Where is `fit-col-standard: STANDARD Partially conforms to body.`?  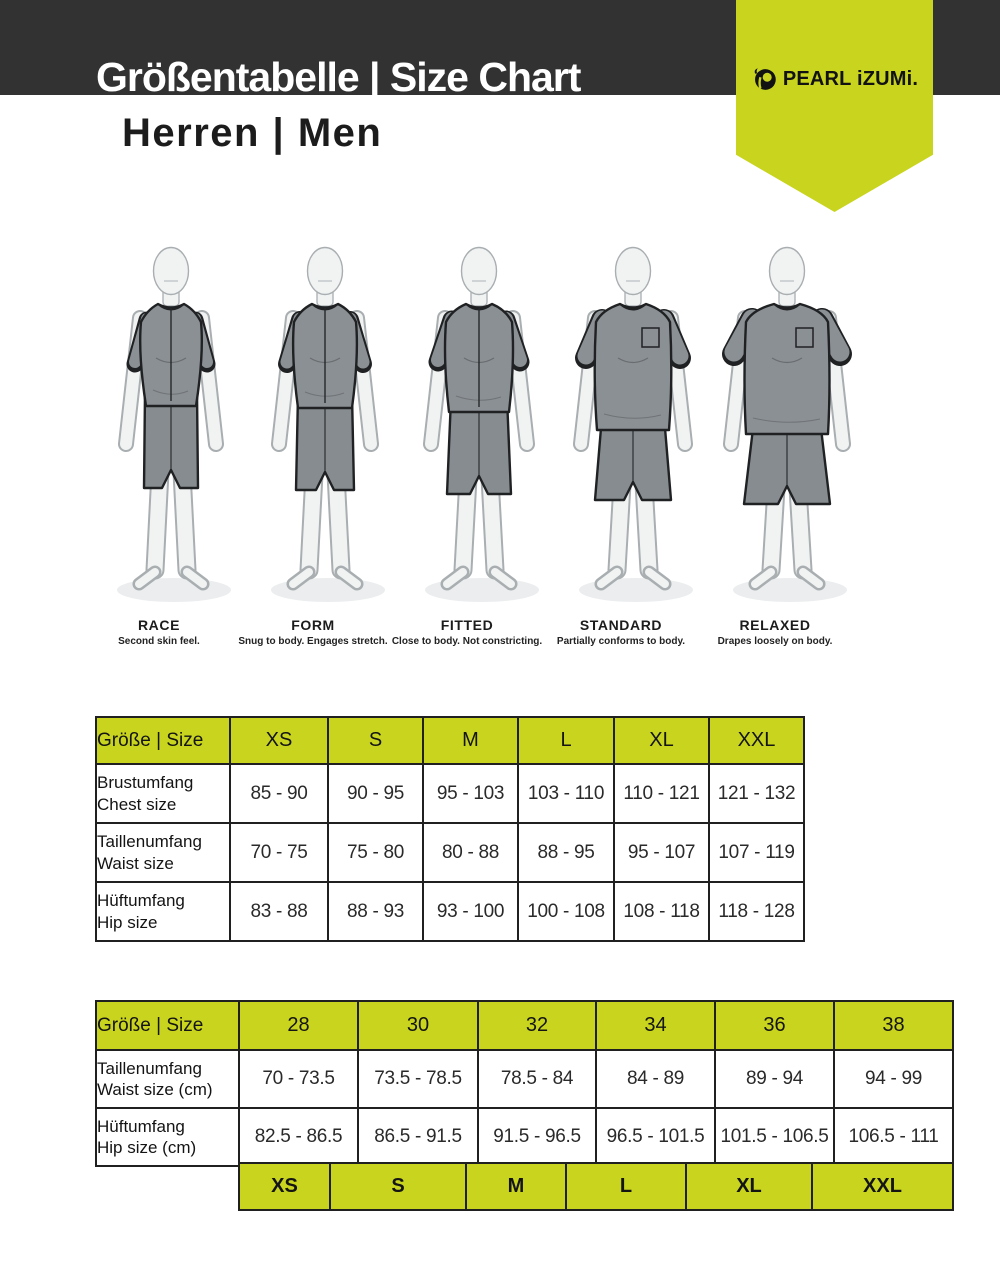
fit-col-standard: STANDARD Partially conforms to body. is located at coordinates (621, 442).